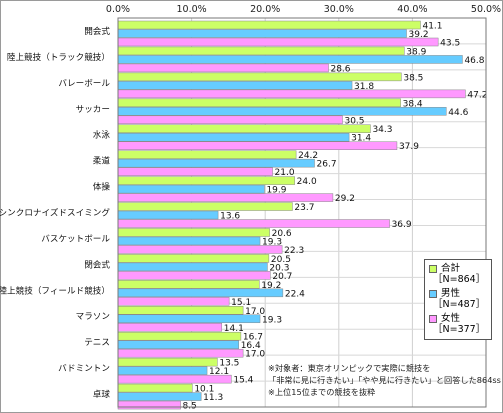 This screenshot has width=503, height=413. I want to click on data-label: 10.1, so click(204, 390).